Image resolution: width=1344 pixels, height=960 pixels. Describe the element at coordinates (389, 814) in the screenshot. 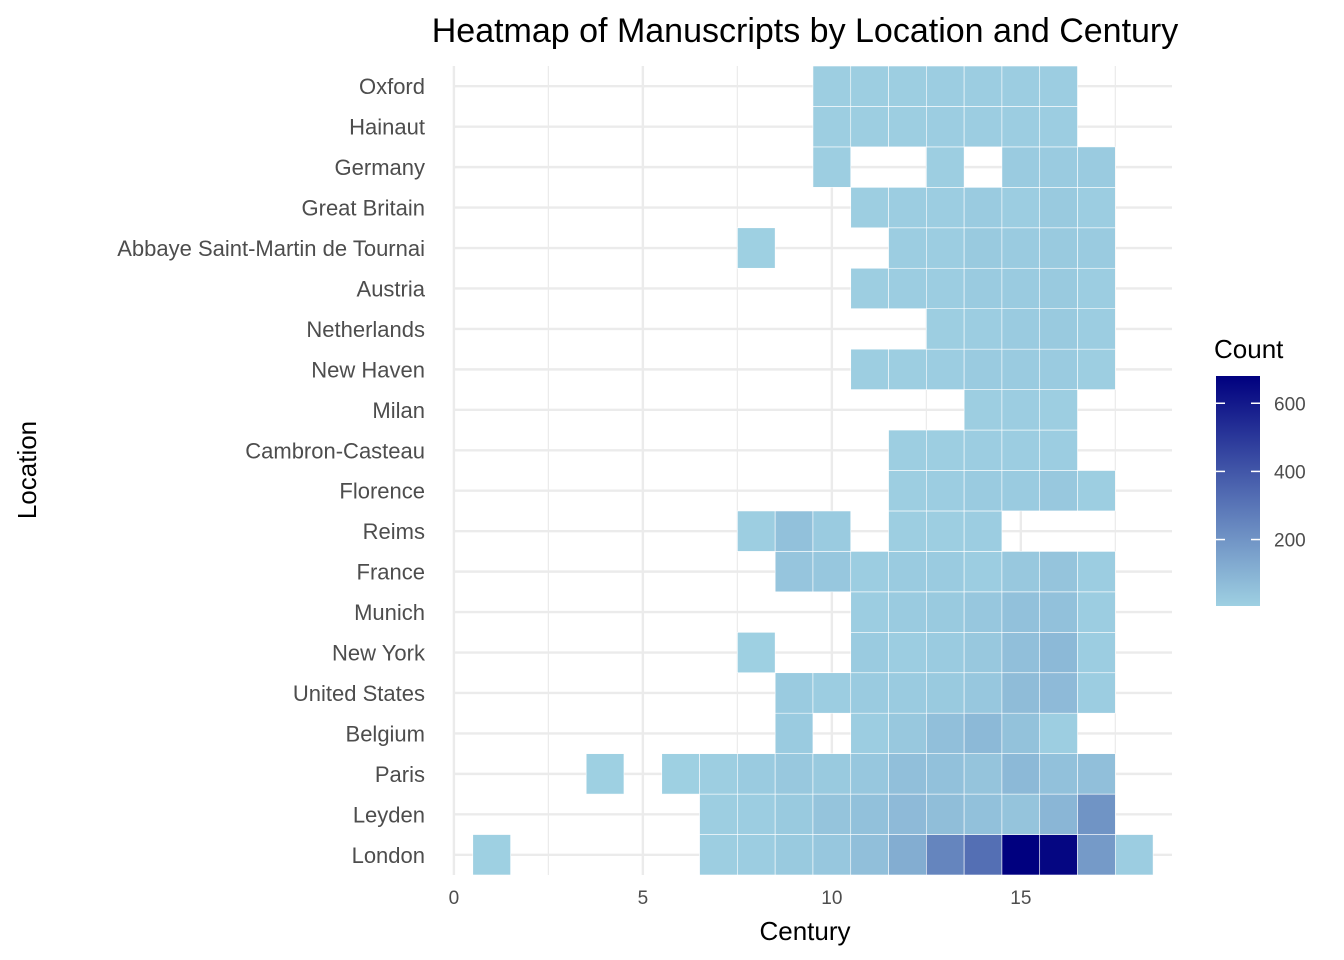

I see `y-tick-label: Leyden` at that location.